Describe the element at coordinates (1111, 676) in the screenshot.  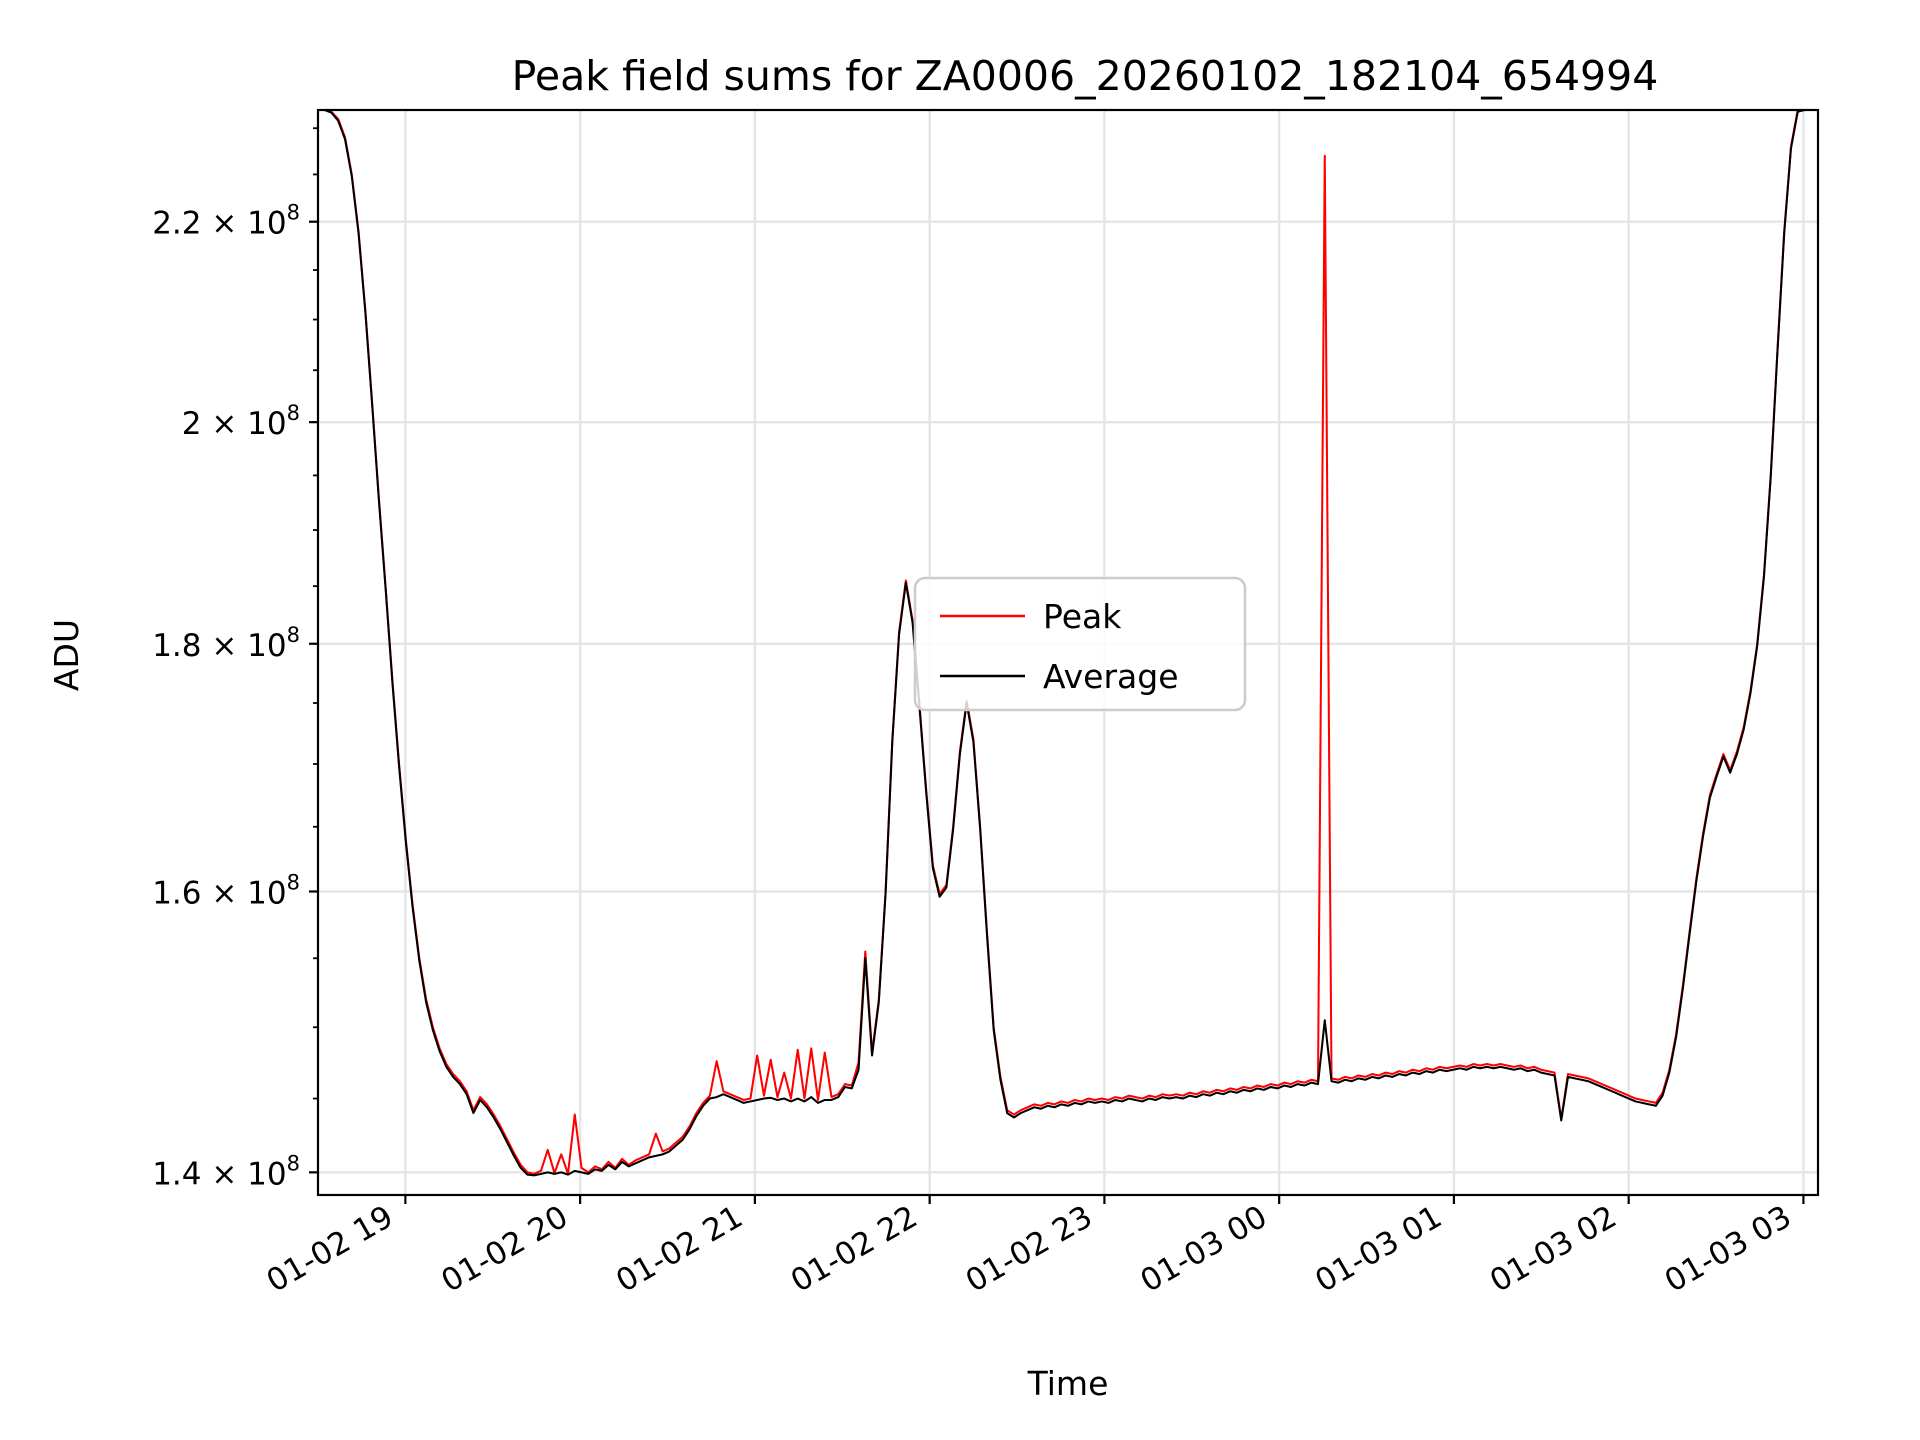
I see `legend-label-average: Average` at that location.